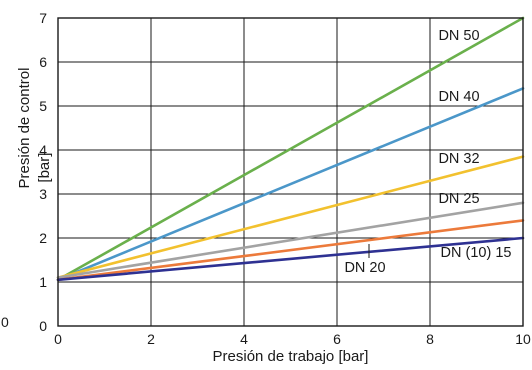 The width and height of the screenshot is (532, 370). Describe the element at coordinates (43, 282) in the screenshot. I see `y-tick-label: 1` at that location.